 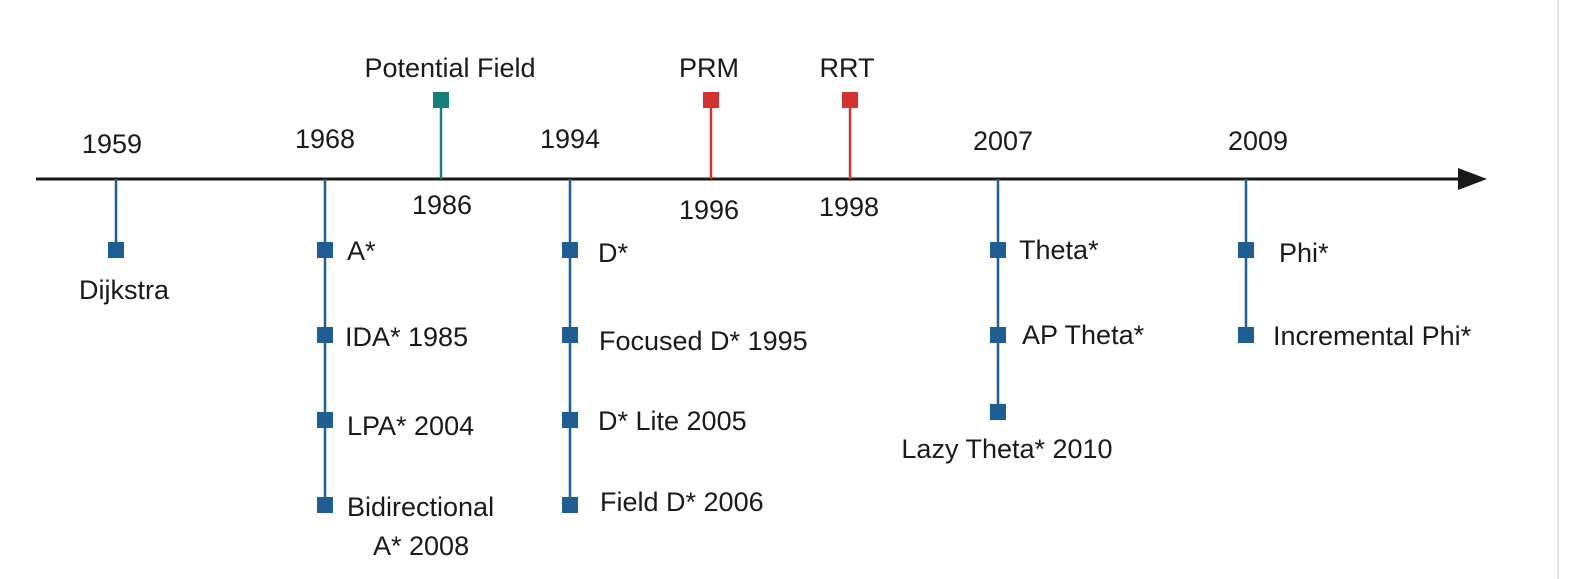 I want to click on marker-d-star, so click(x=570, y=250).